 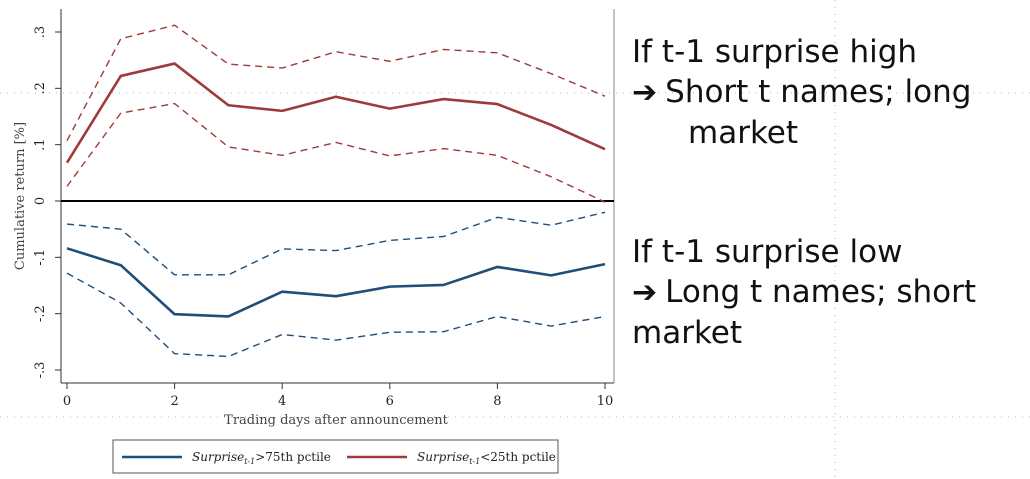 I want to click on y-tick-label: .3, so click(x=40, y=32).